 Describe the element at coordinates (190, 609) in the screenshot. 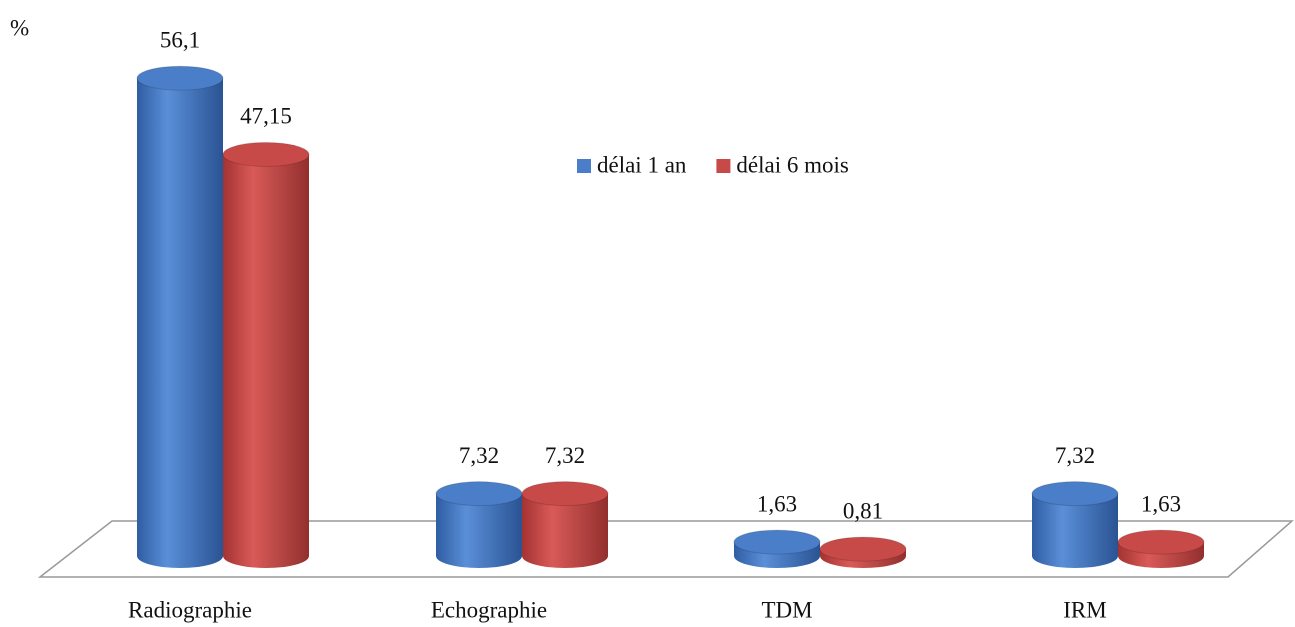

I see `x-tick-label: Radiographie` at that location.